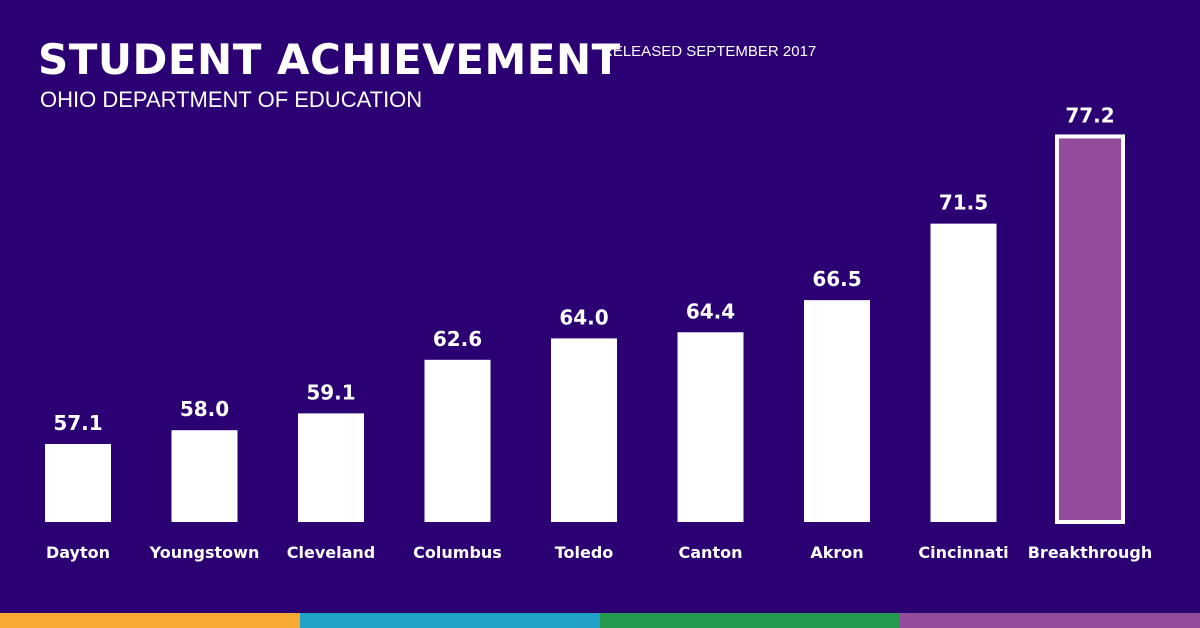 This screenshot has height=628, width=1200. Describe the element at coordinates (457, 339) in the screenshot. I see `value-label-columbus: 62.6` at that location.